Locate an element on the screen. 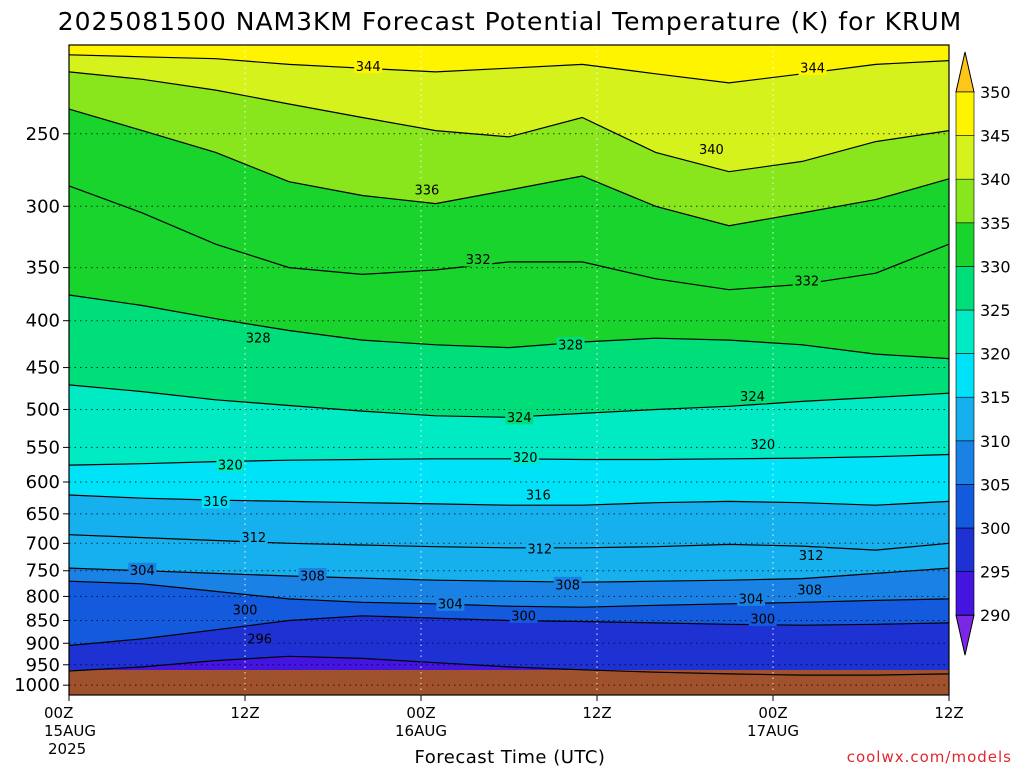  contour-label-300-26: 300 is located at coordinates (762, 619).